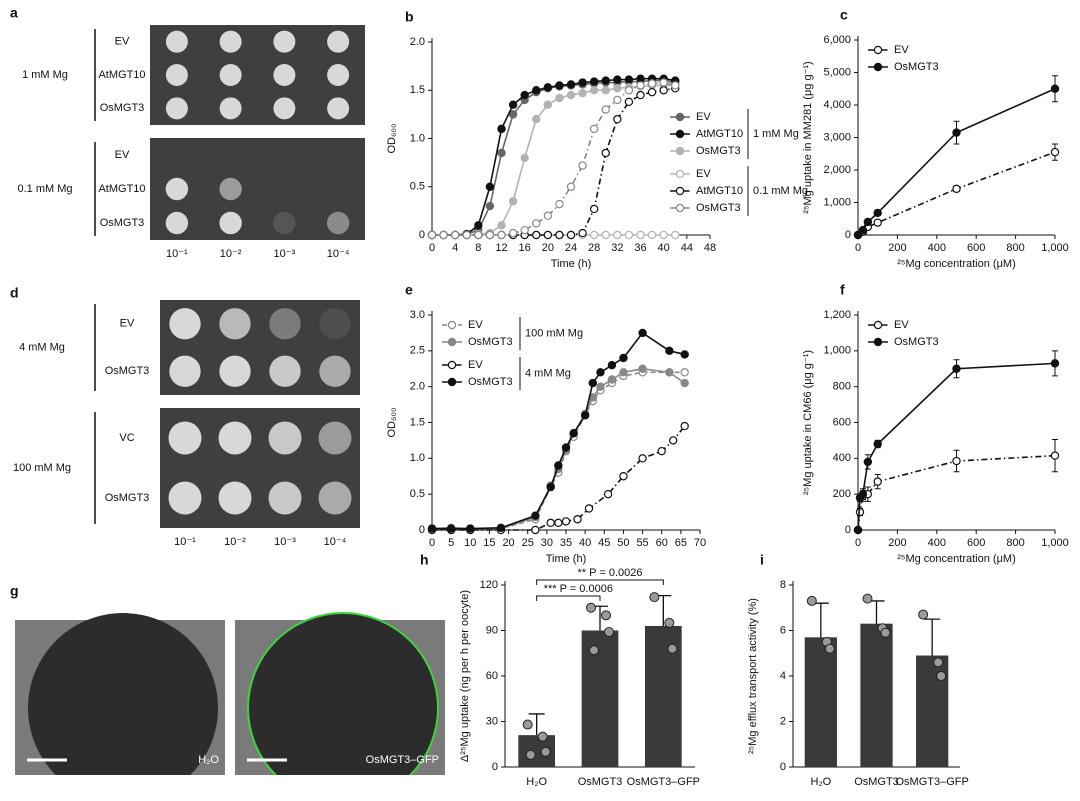 The image size is (1080, 801). What do you see at coordinates (837, 40) in the screenshot?
I see `y-tick-label: 6,000` at bounding box center [837, 40].